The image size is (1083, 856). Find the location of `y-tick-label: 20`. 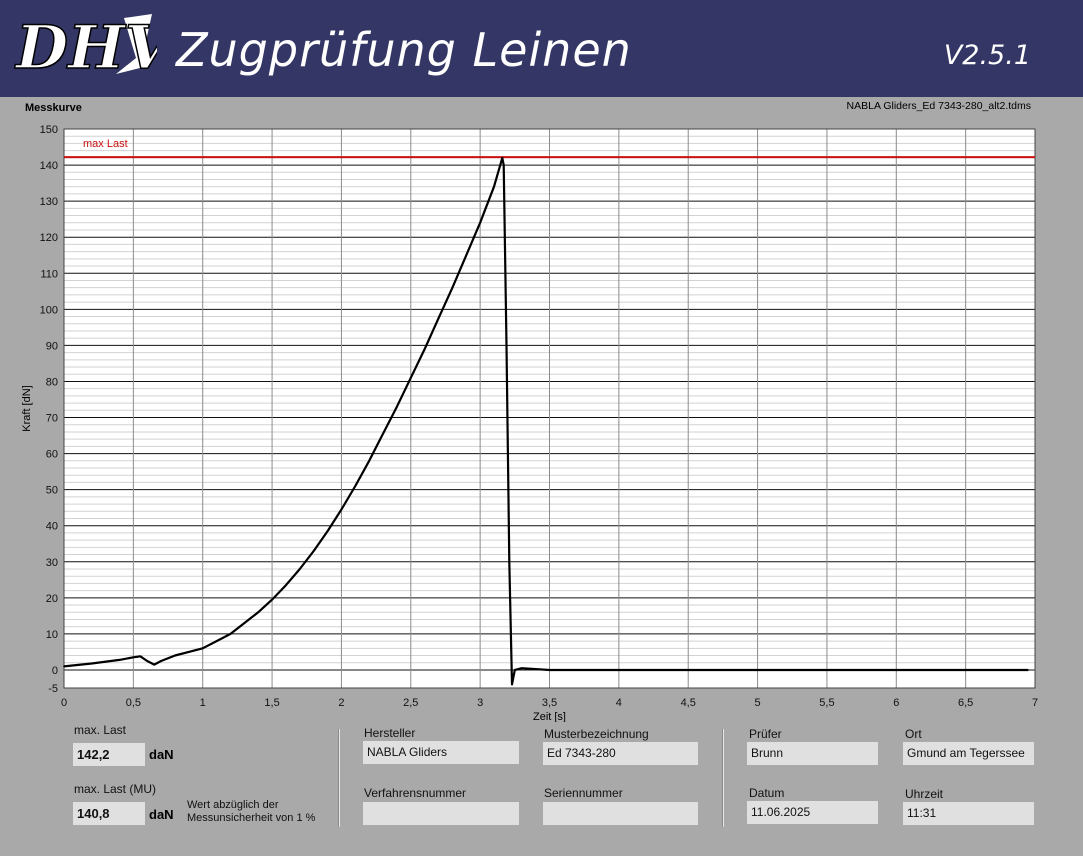

y-tick-label: 20 is located at coordinates (52, 599).